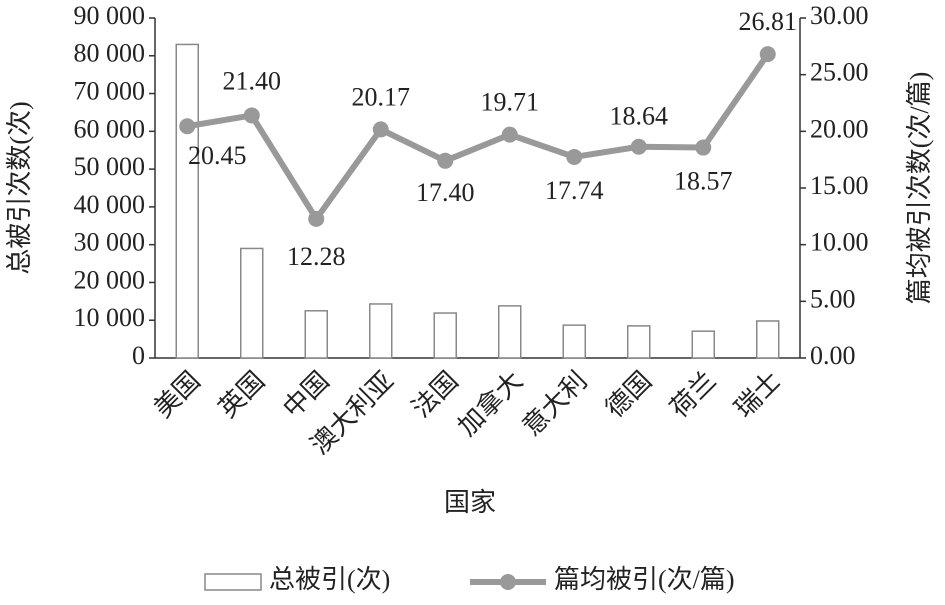  Describe the element at coordinates (110, 317) in the screenshot. I see `y-tick-label: 10 000` at that location.